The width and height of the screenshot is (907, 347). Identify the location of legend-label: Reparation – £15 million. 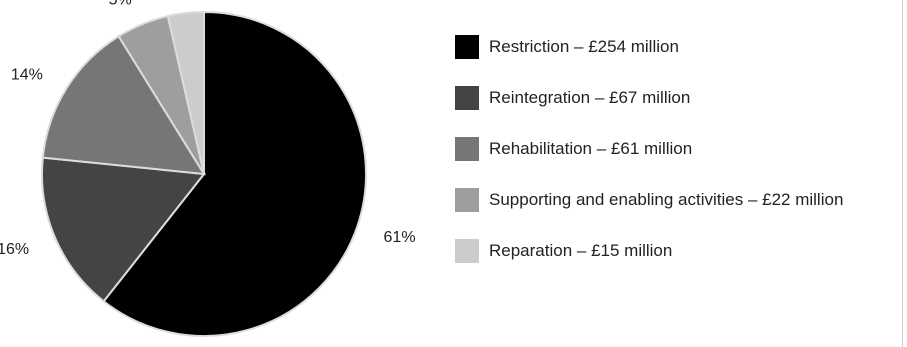
(581, 250).